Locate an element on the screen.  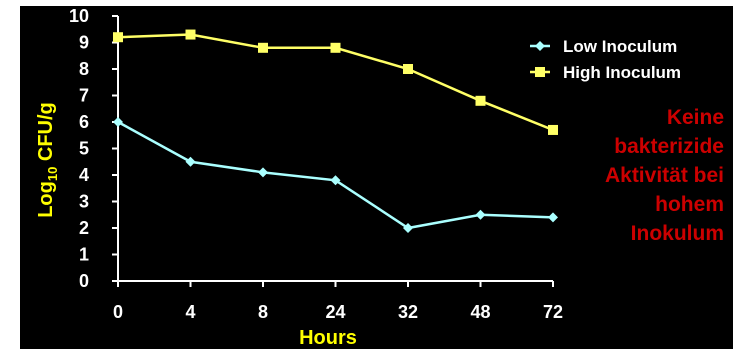
y-tick-label: 1 is located at coordinates (84, 255).